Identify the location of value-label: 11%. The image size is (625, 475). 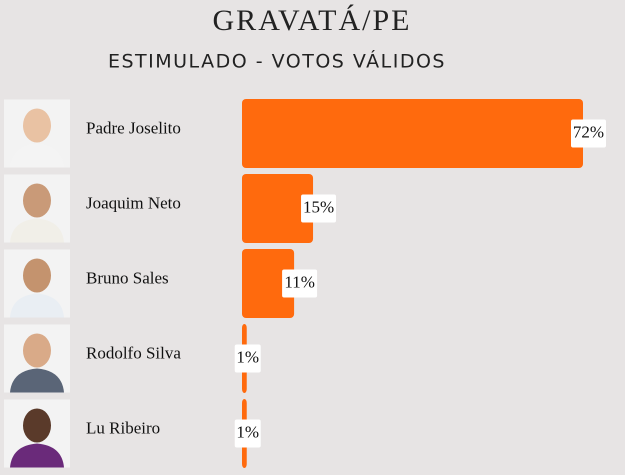
(299, 281).